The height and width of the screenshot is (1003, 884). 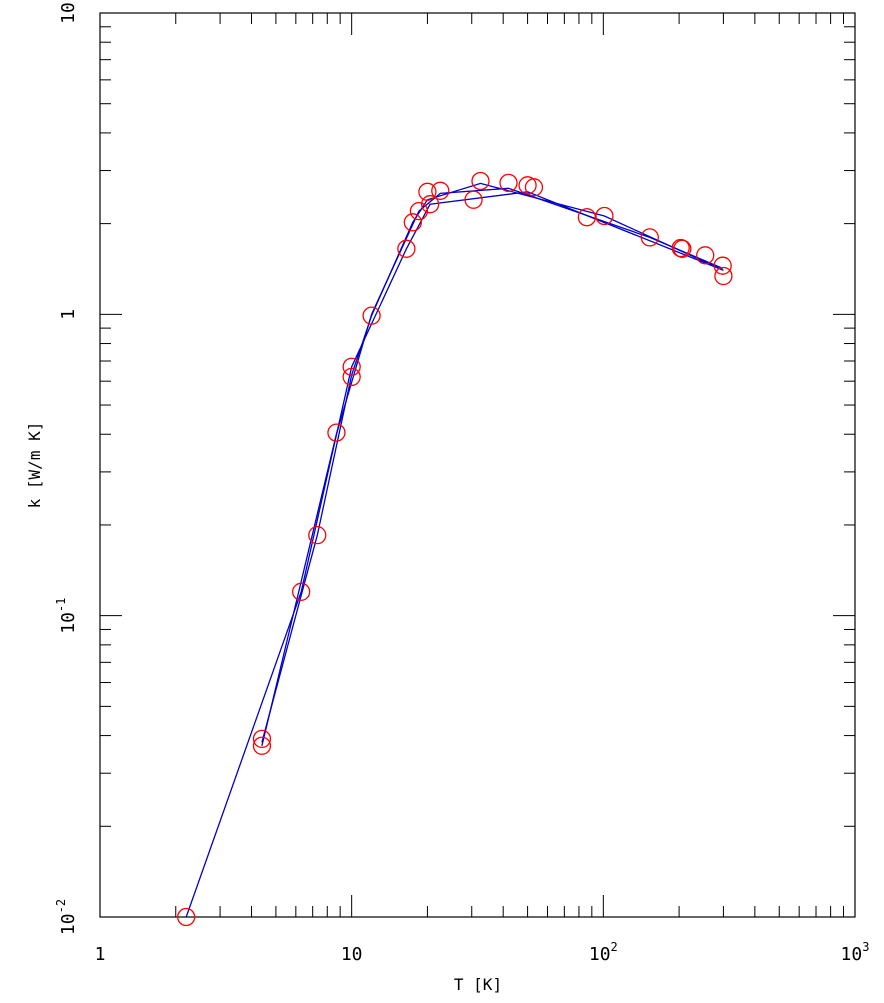 I want to click on x-tick-label: 10², so click(x=603, y=952).